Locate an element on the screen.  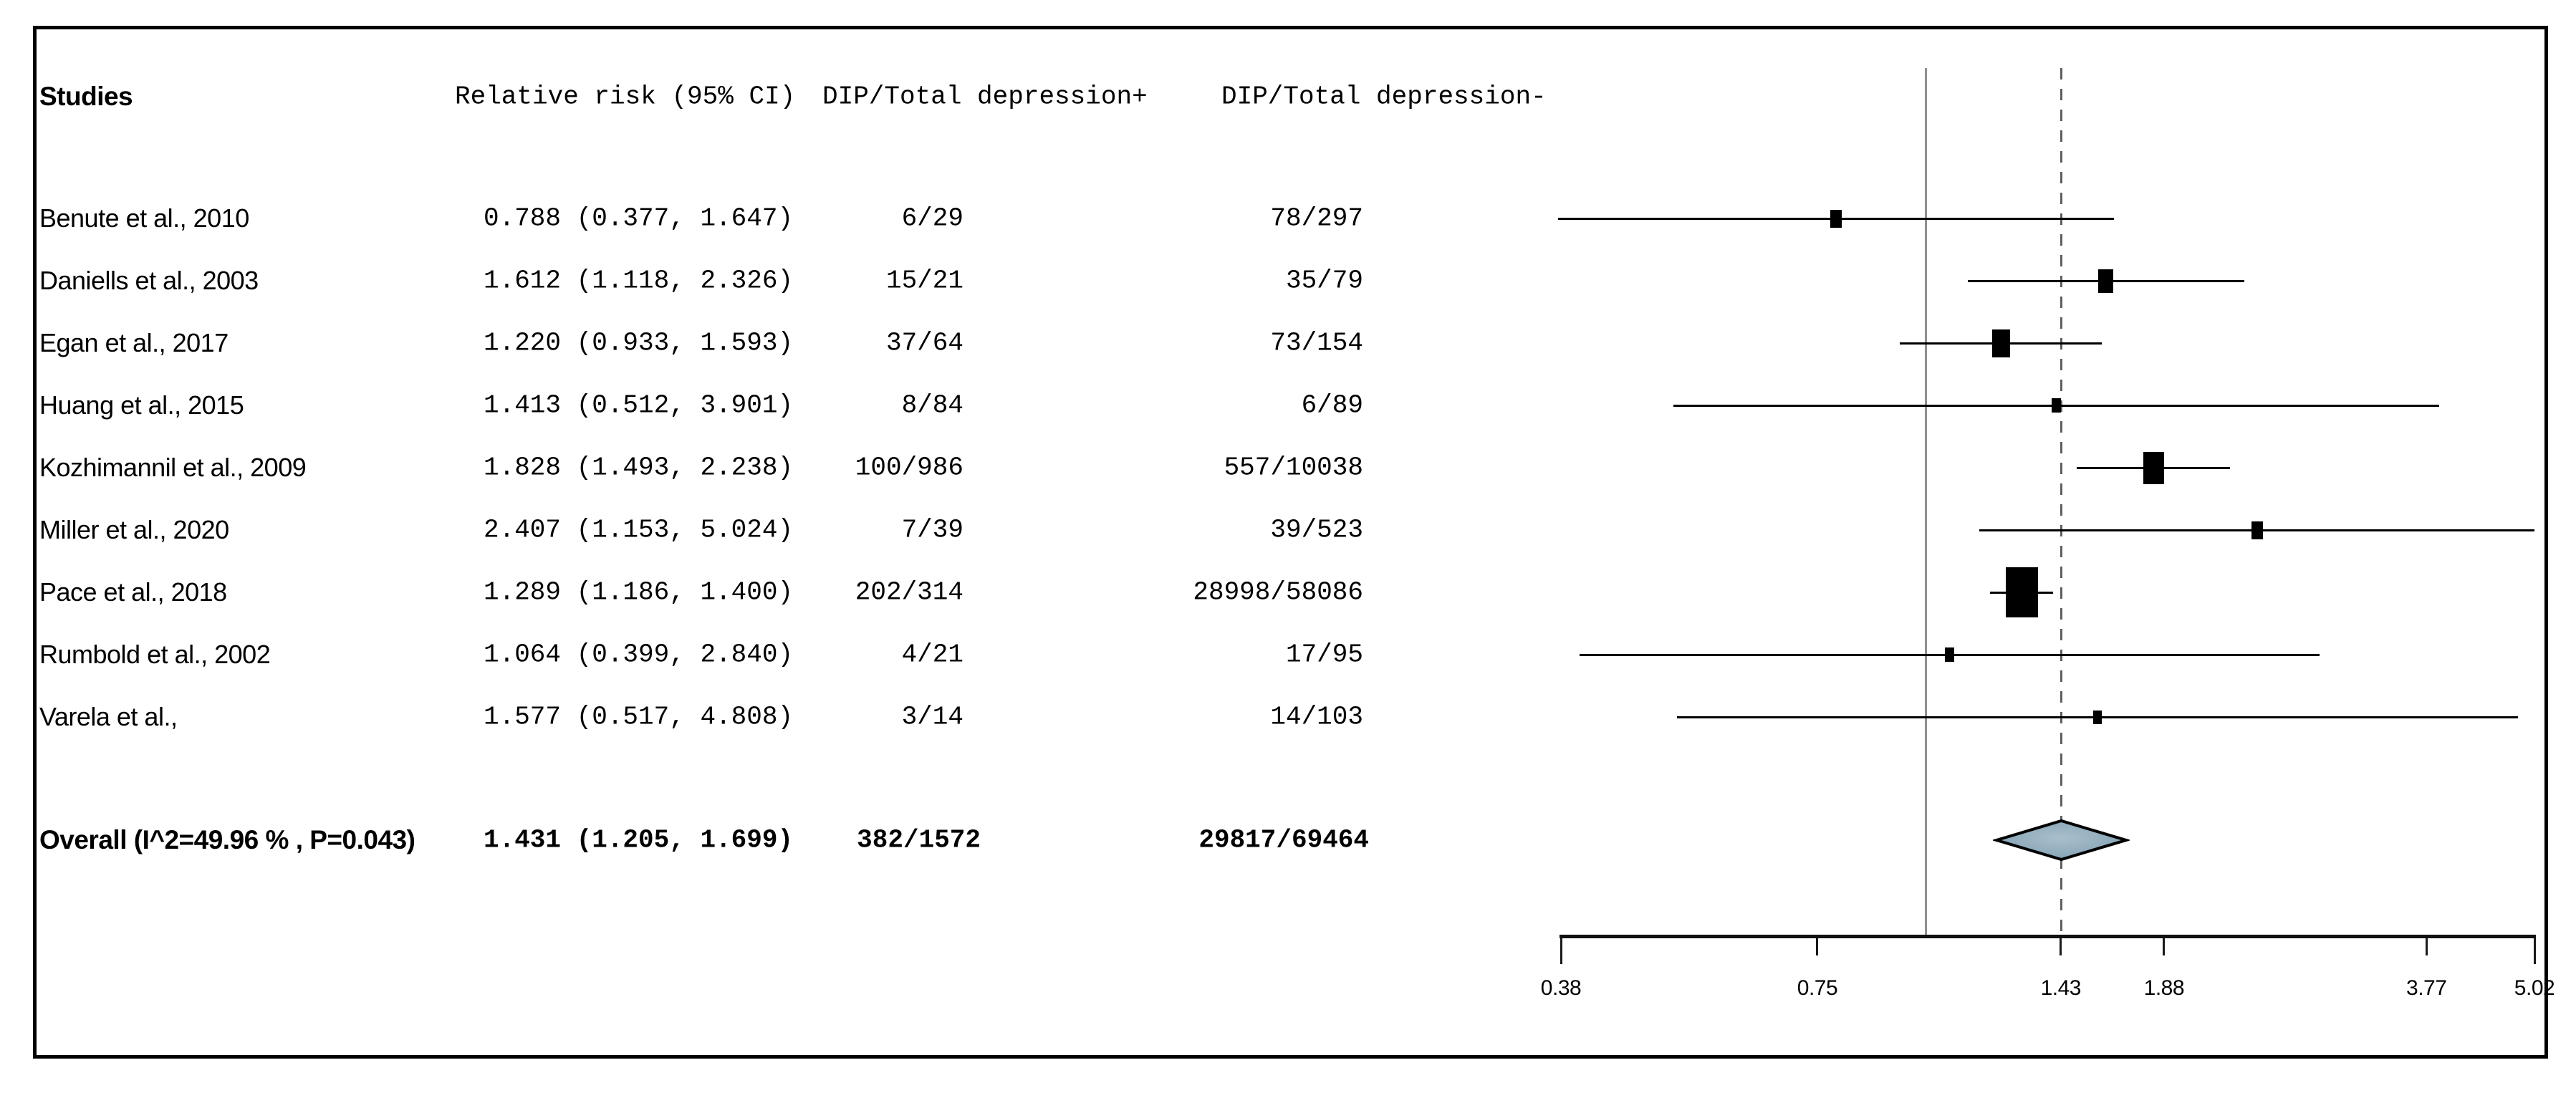
x-axis-tick-label: 1.43 is located at coordinates (2061, 988).